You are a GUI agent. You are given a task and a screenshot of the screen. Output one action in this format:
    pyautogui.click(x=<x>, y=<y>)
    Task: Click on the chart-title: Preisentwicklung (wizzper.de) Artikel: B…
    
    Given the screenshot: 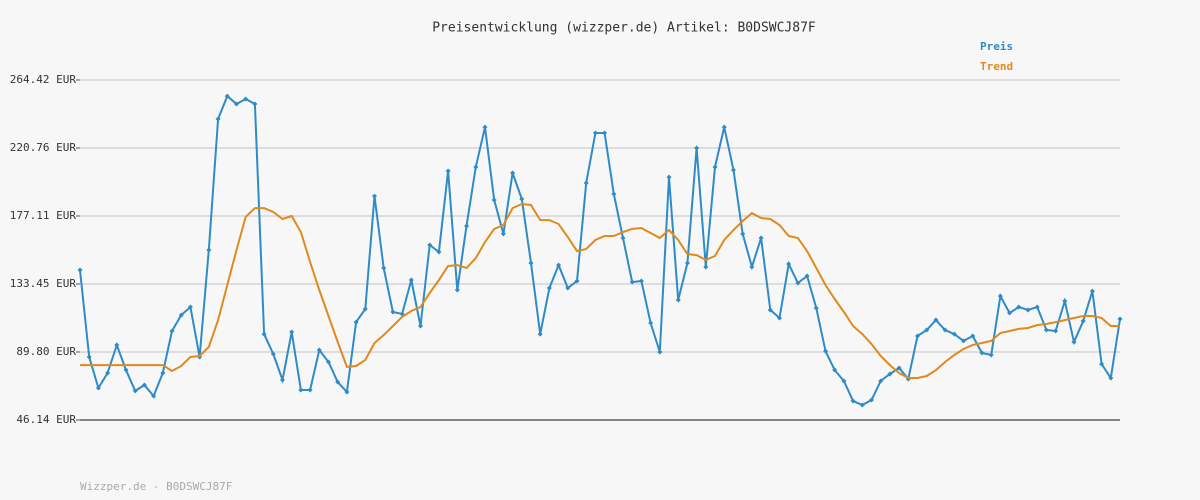 What is the action you would take?
    pyautogui.click(x=624, y=28)
    